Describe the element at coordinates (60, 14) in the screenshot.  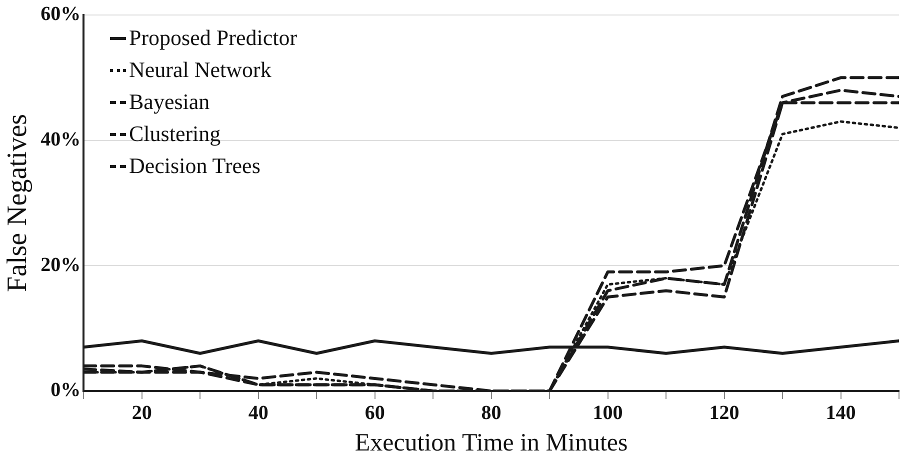
I see `y-tick-label: 60%` at that location.